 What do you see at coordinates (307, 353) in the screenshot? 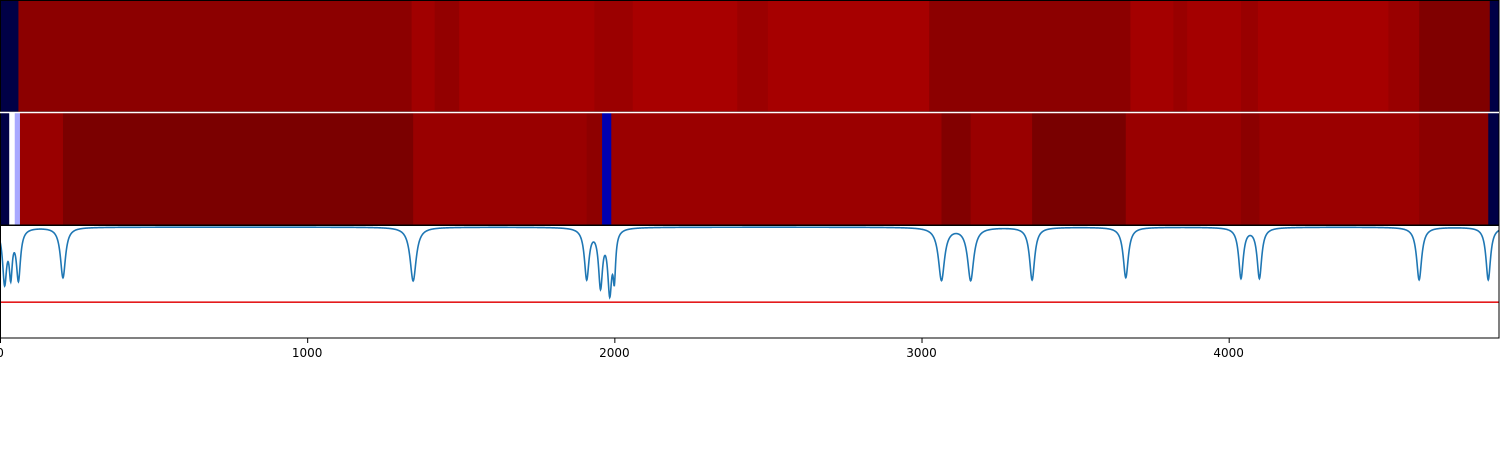
I see `x-tick-label-1: 1000` at bounding box center [307, 353].